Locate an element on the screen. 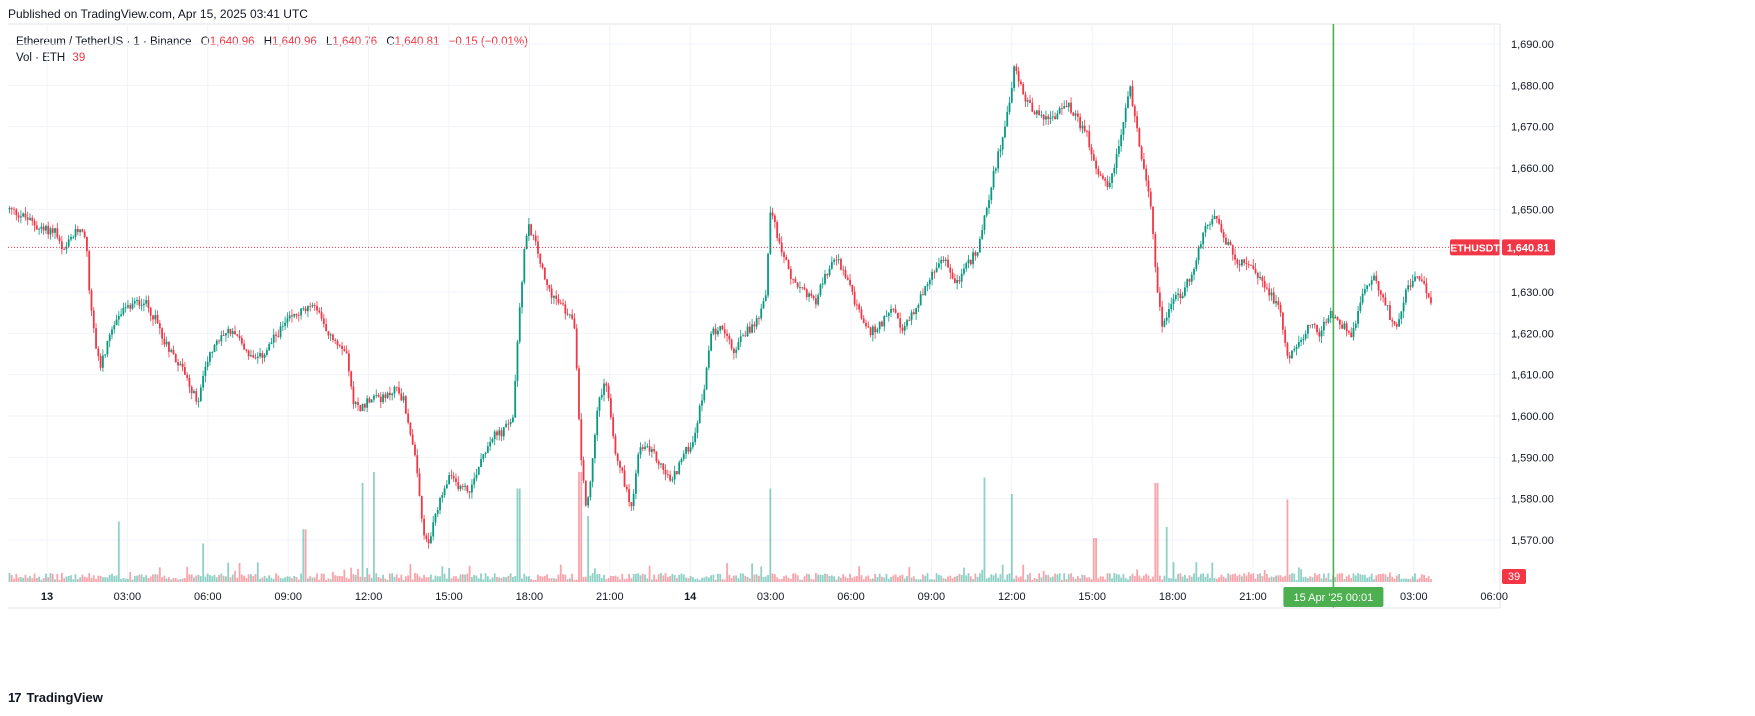  tradingview-branding: 17 TradingView is located at coordinates (55, 697).